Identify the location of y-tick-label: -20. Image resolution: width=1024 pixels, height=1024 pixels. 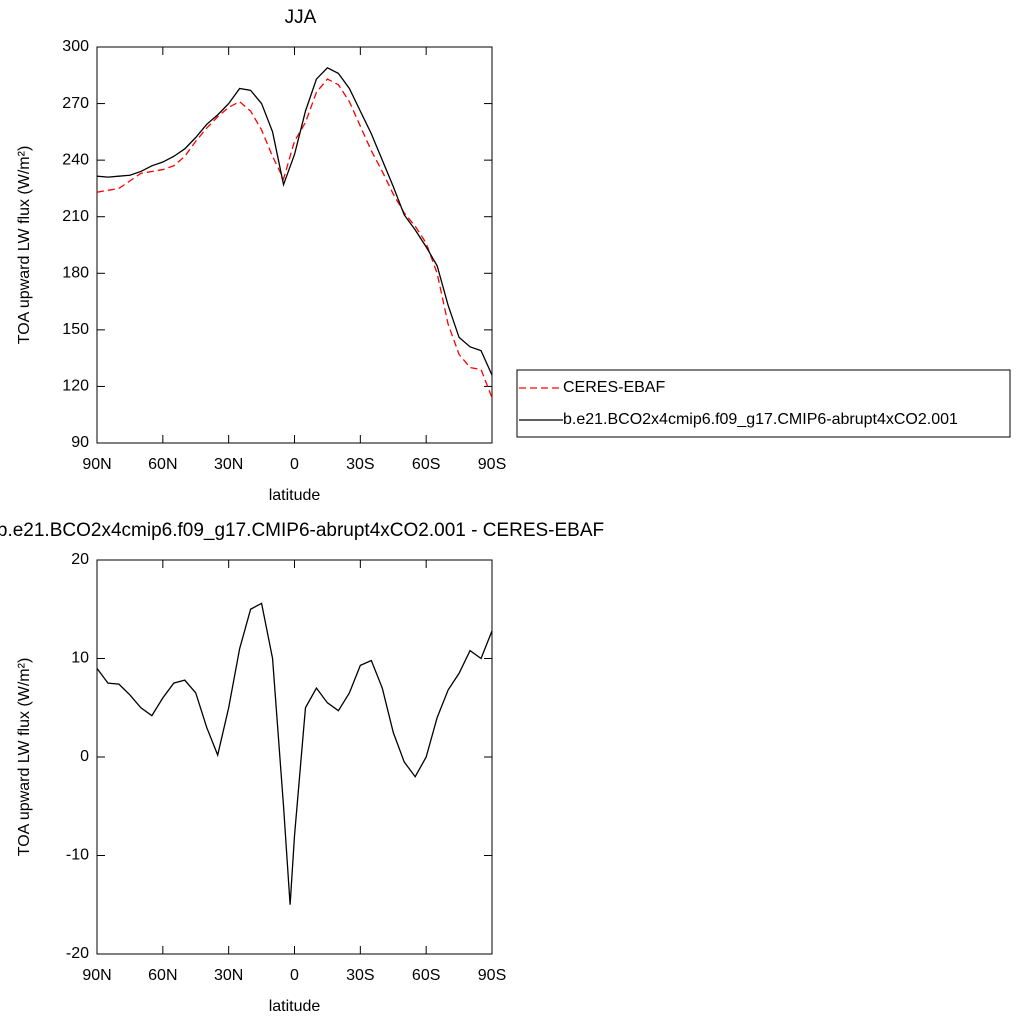
(77, 953).